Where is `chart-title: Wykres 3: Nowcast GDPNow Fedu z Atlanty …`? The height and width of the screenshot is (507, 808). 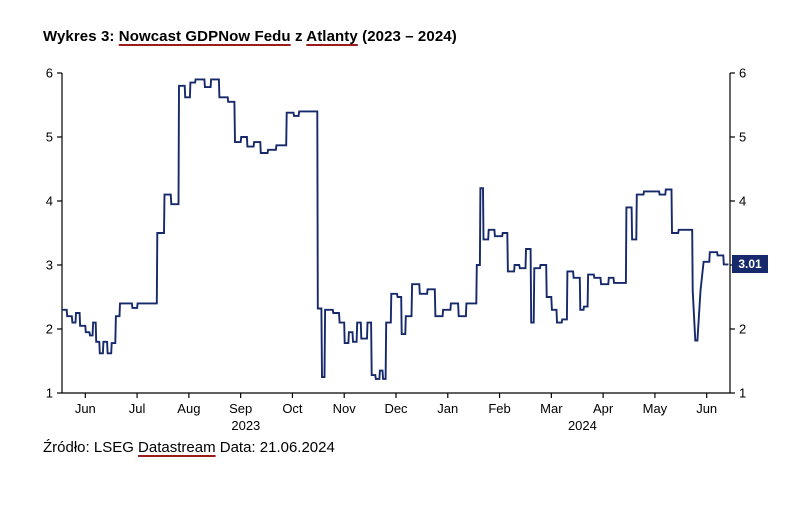 chart-title: Wykres 3: Nowcast GDPNow Fedu z Atlanty … is located at coordinates (250, 36).